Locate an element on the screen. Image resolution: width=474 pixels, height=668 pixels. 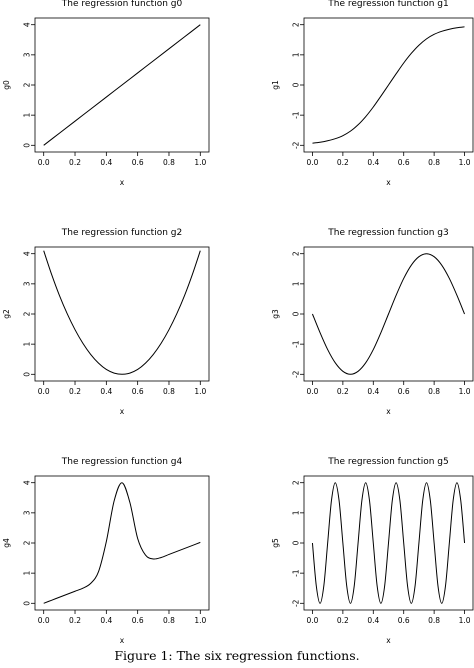
y-axis-label: g3 is located at coordinates (275, 314).